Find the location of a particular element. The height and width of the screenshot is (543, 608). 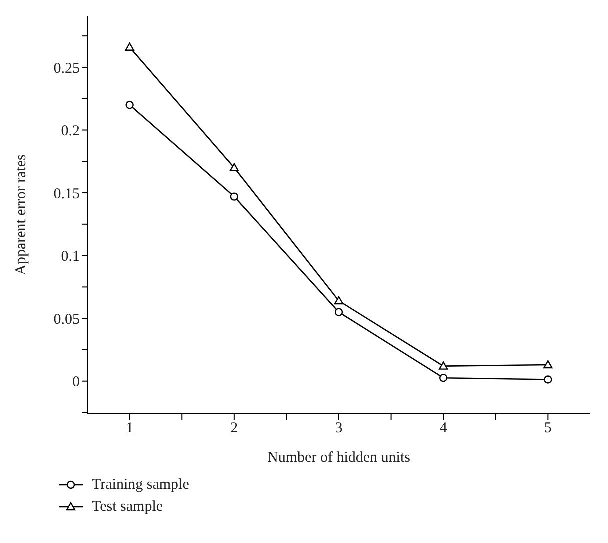

x-tick-label: 2 is located at coordinates (234, 428).